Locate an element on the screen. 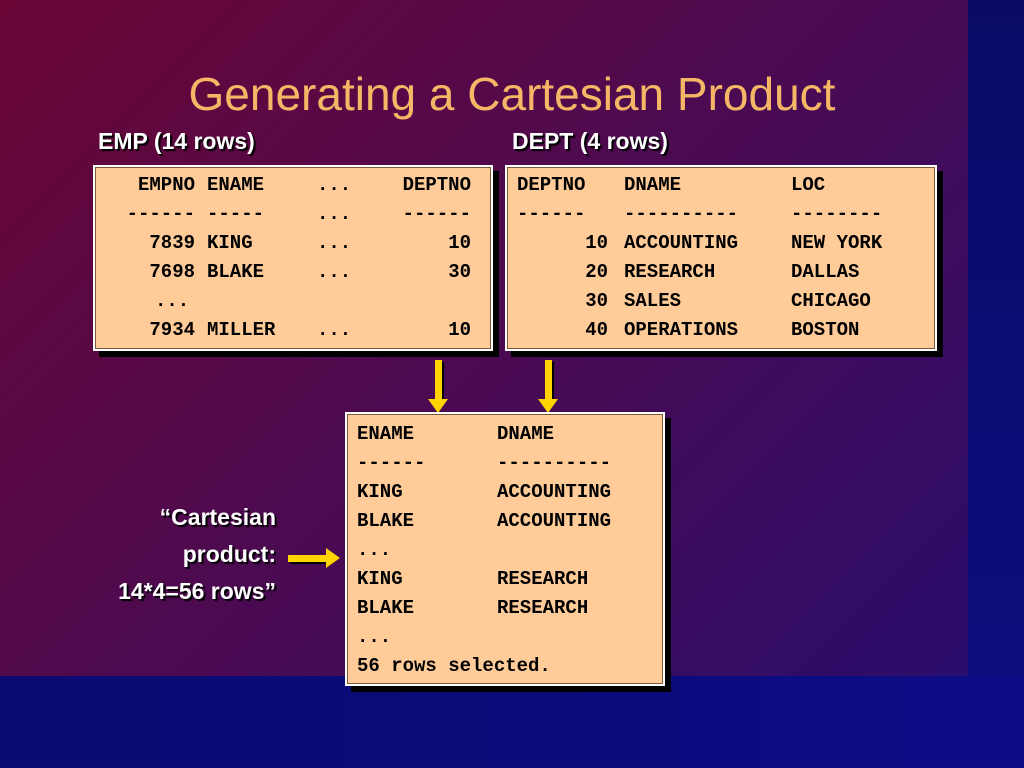  page-title: Generating a Cartesian Product is located at coordinates (512, 94).